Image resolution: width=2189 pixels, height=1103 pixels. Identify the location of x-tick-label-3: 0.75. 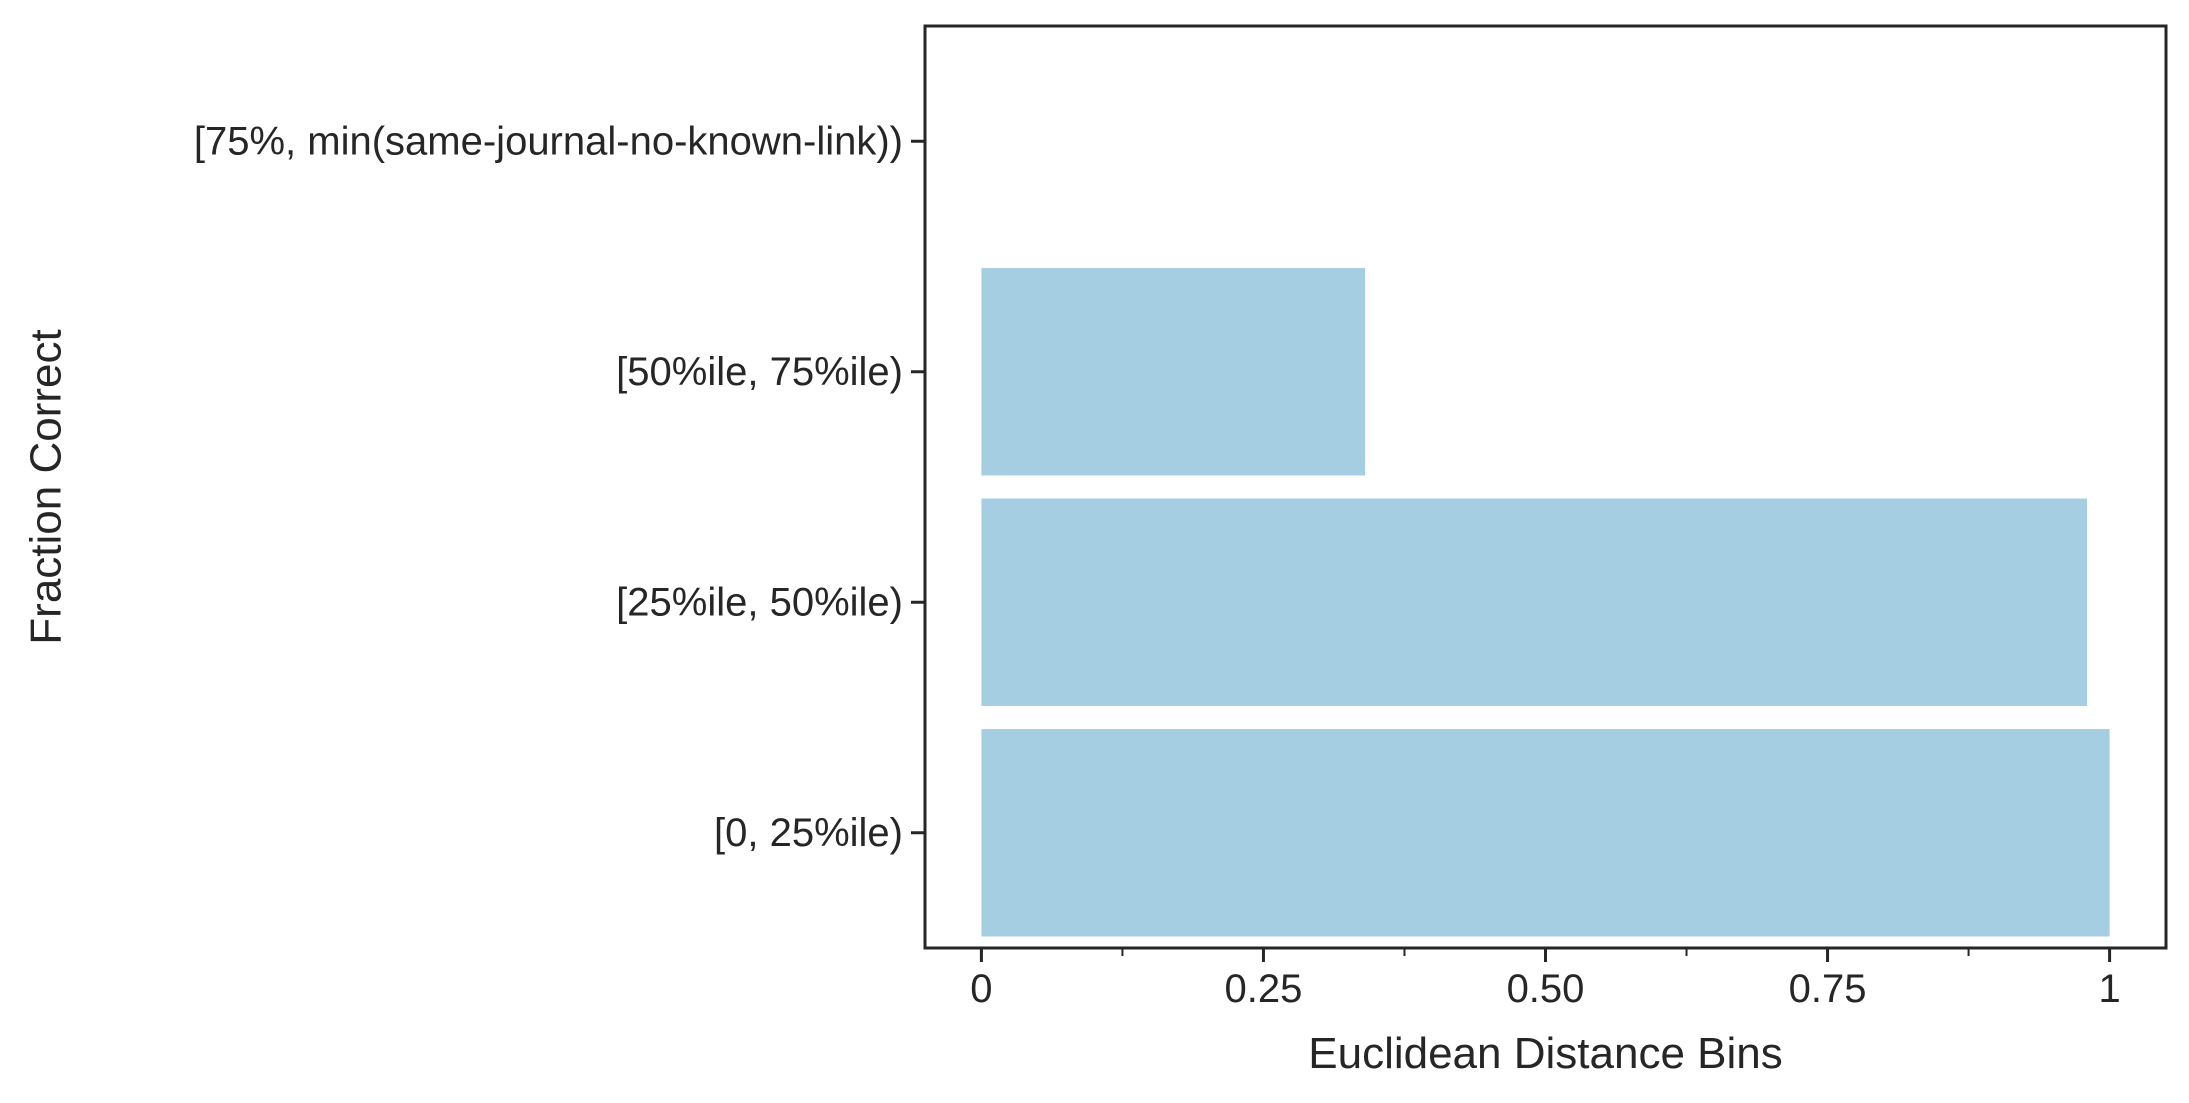
(1828, 989).